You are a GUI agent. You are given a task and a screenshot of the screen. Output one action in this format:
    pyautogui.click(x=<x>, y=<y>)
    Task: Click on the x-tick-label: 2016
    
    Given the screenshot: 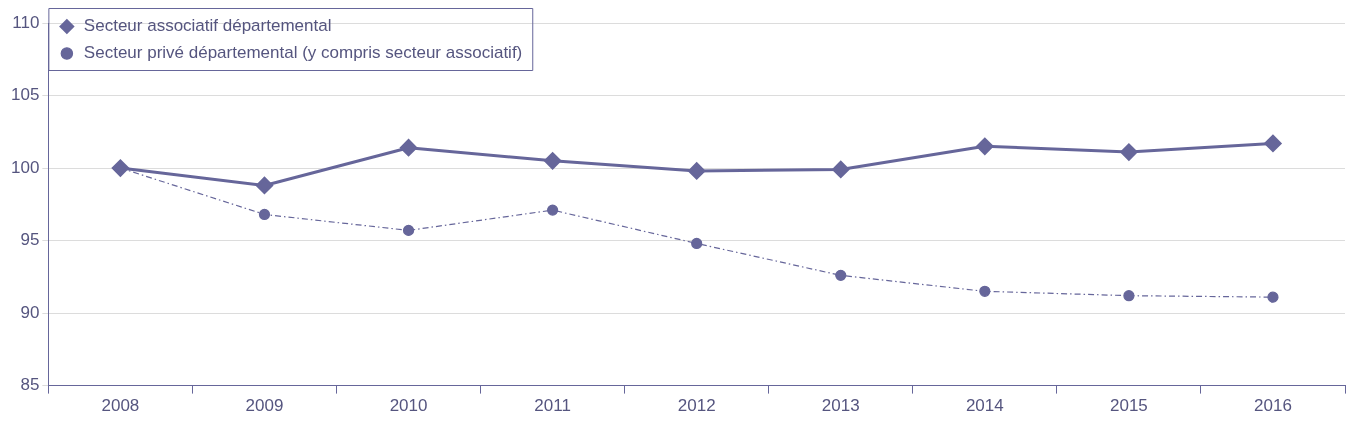 What is the action you would take?
    pyautogui.click(x=1273, y=406)
    